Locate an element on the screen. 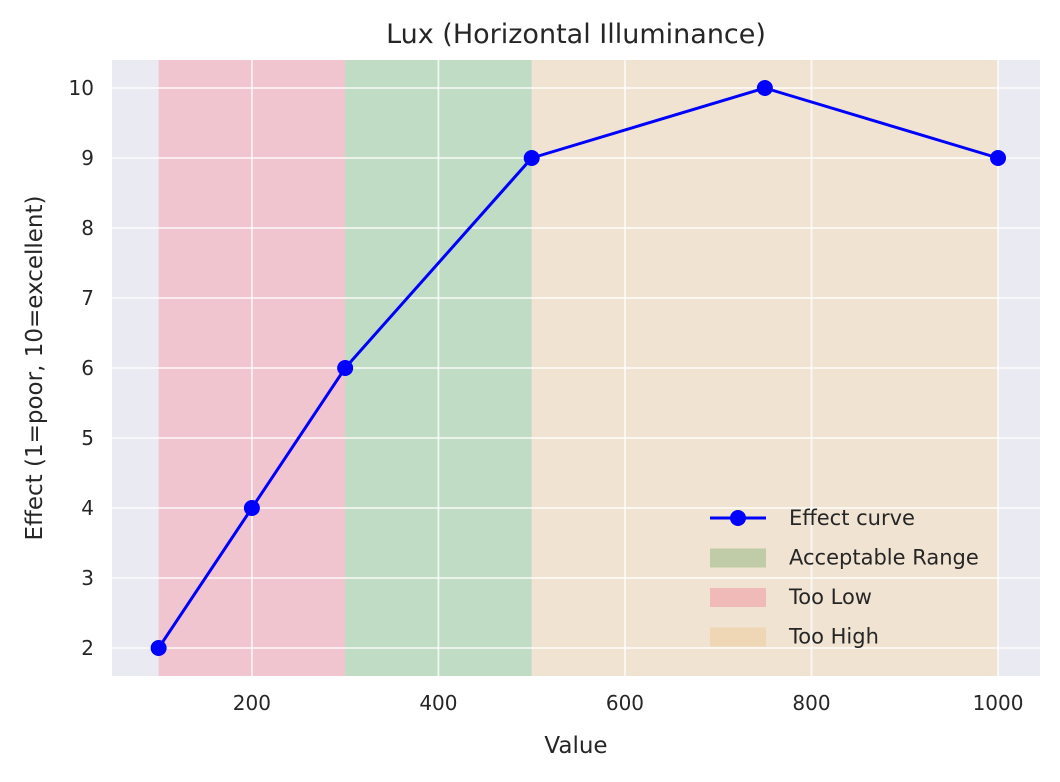 Image resolution: width=1060 pixels, height=782 pixels. y-tick-label: 8 is located at coordinates (87, 228).